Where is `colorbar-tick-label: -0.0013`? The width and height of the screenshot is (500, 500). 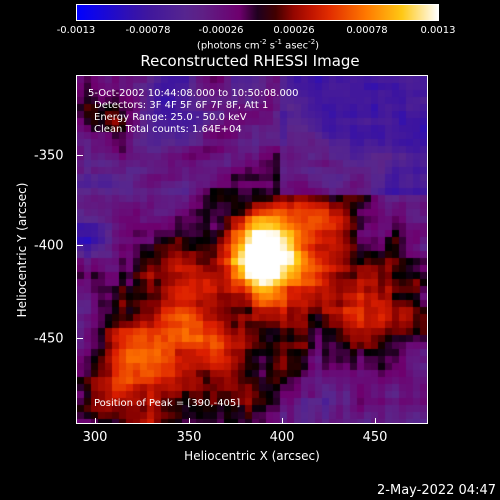 colorbar-tick-label: -0.0013 is located at coordinates (76, 30).